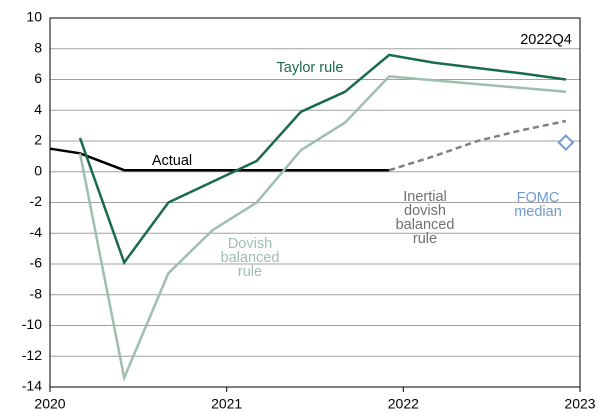 Image resolution: width=598 pixels, height=413 pixels. I want to click on y-tick-label: -6, so click(36, 263).